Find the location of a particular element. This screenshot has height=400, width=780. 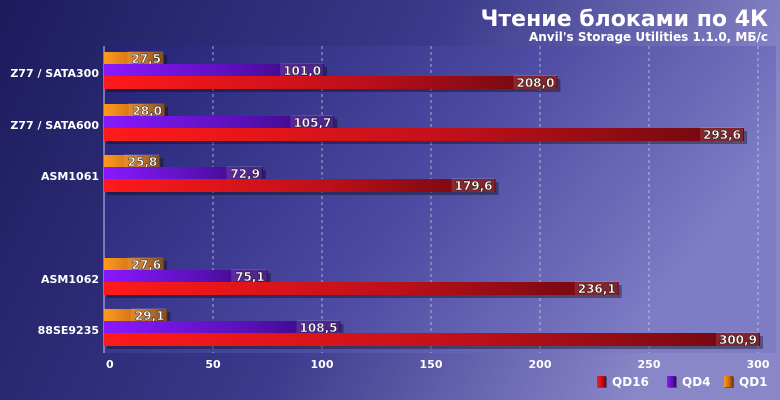

legend-label-qd16: QD16 is located at coordinates (630, 382).